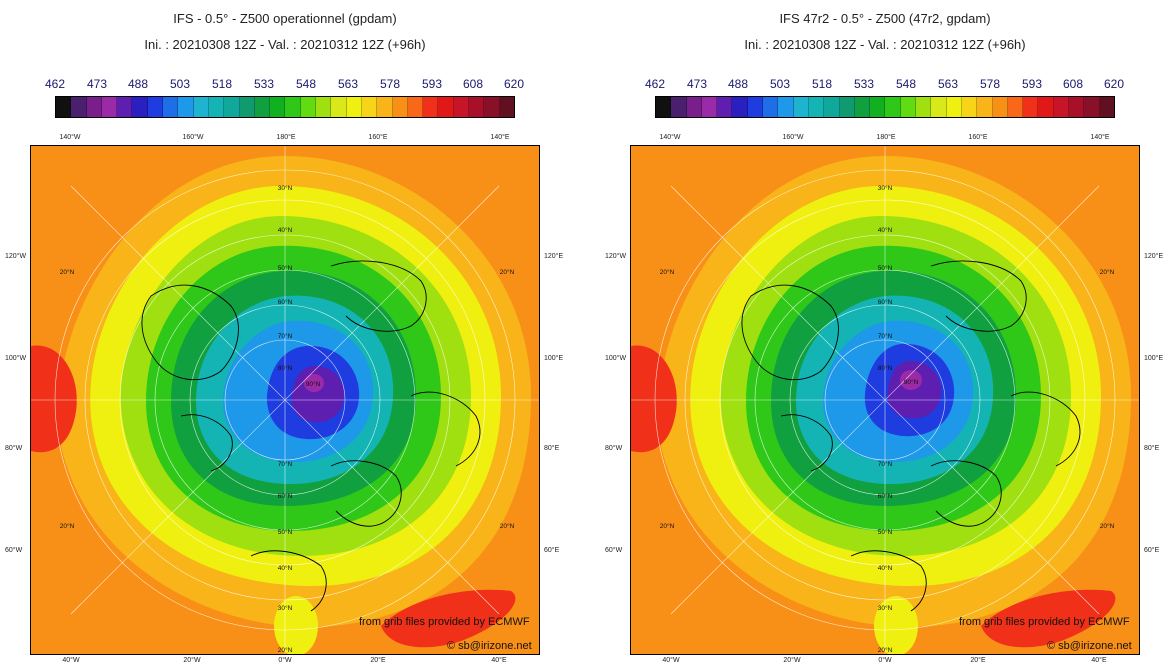 This screenshot has height=668, width=1170. Describe the element at coordinates (1032, 84) in the screenshot. I see `colorbar-label: 593` at that location.